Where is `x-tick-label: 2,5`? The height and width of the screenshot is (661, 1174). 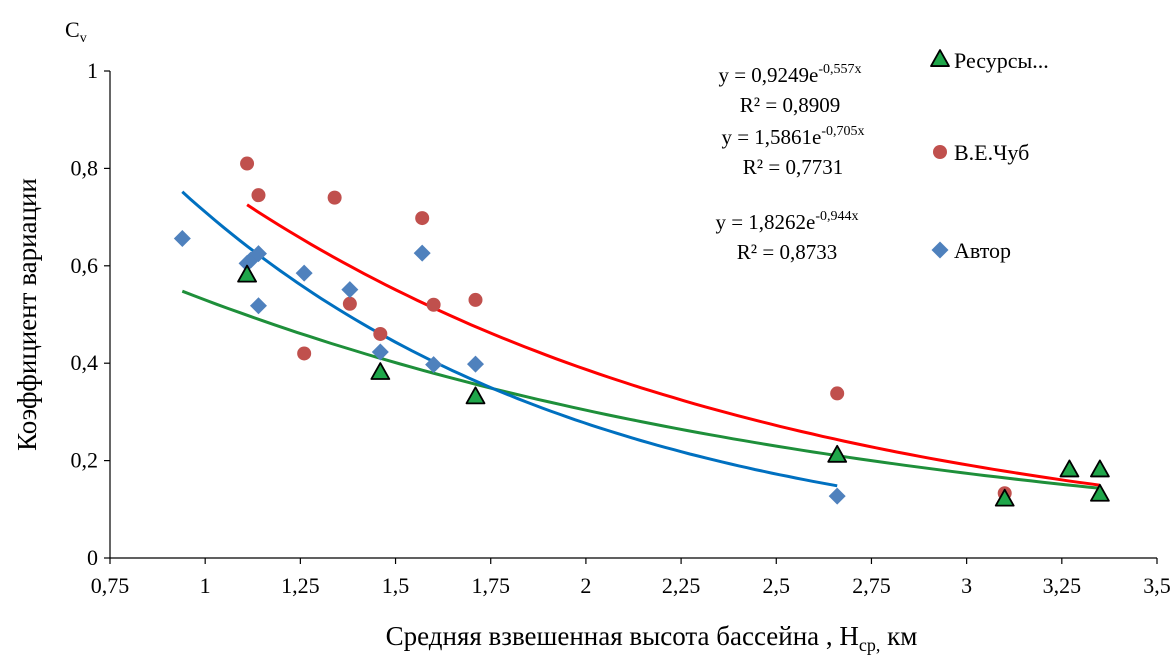
x-tick-label: 2,5 is located at coordinates (777, 585).